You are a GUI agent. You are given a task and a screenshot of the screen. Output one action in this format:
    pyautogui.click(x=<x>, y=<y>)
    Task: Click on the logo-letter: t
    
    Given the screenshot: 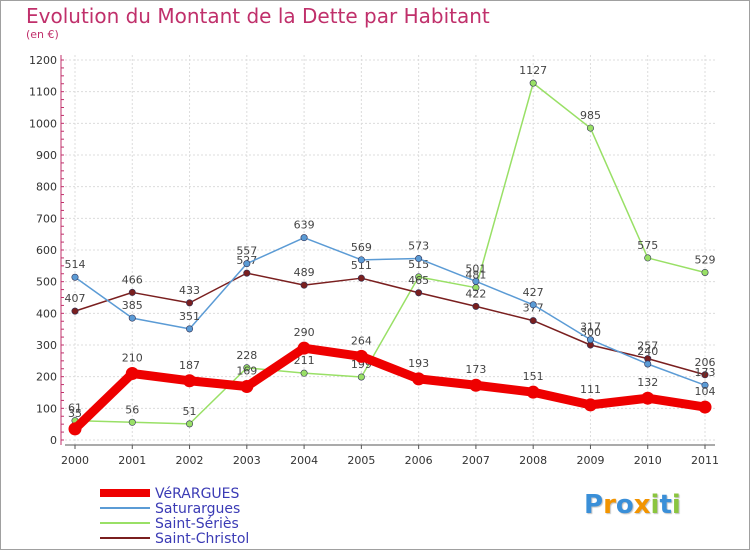 What is the action you would take?
    pyautogui.click(x=665, y=505)
    